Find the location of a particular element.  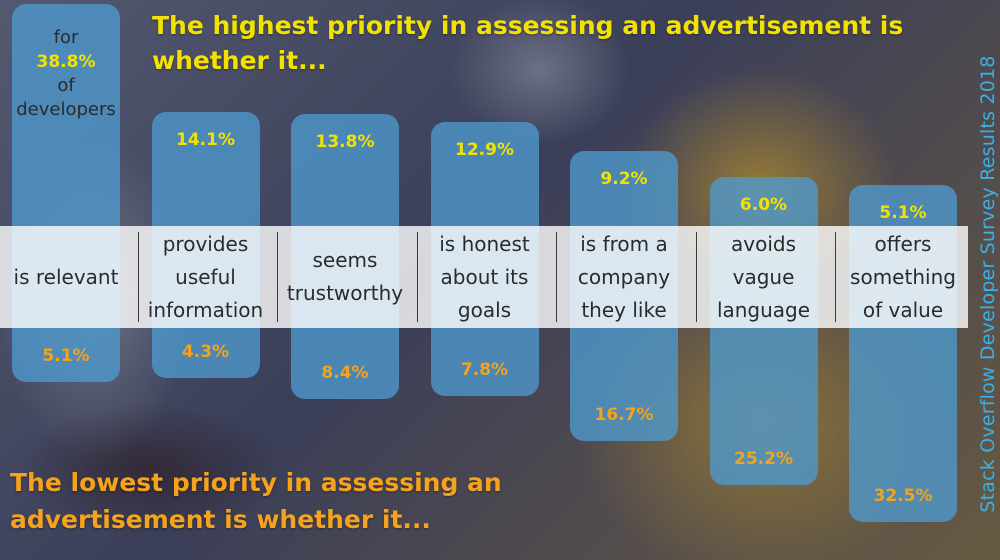

category-label-7: offers something of value is located at coordinates (903, 277).